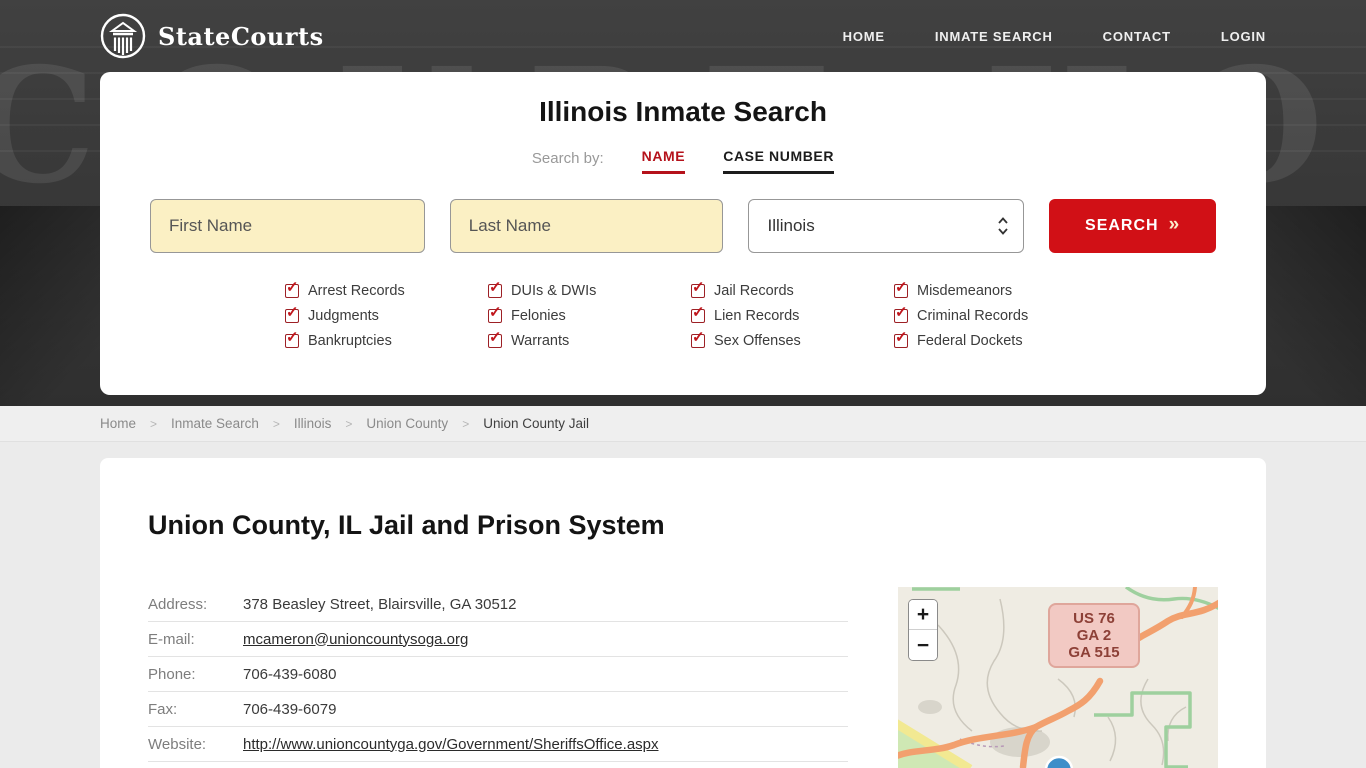 The width and height of the screenshot is (1366, 768). I want to click on map-zoom-control: + −, so click(923, 630).